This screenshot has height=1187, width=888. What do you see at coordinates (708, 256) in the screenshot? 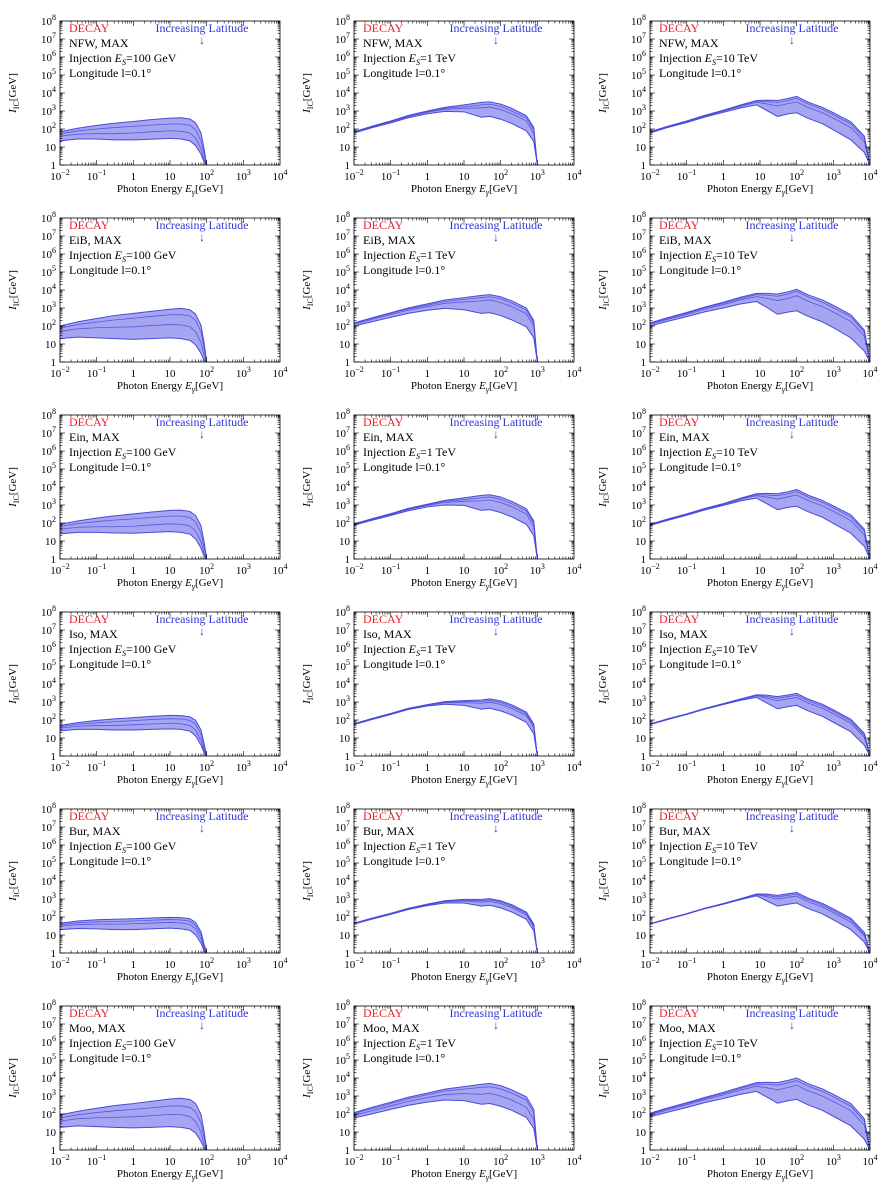
I see `injection-label: Injection ES=10 TeV` at bounding box center [708, 256].